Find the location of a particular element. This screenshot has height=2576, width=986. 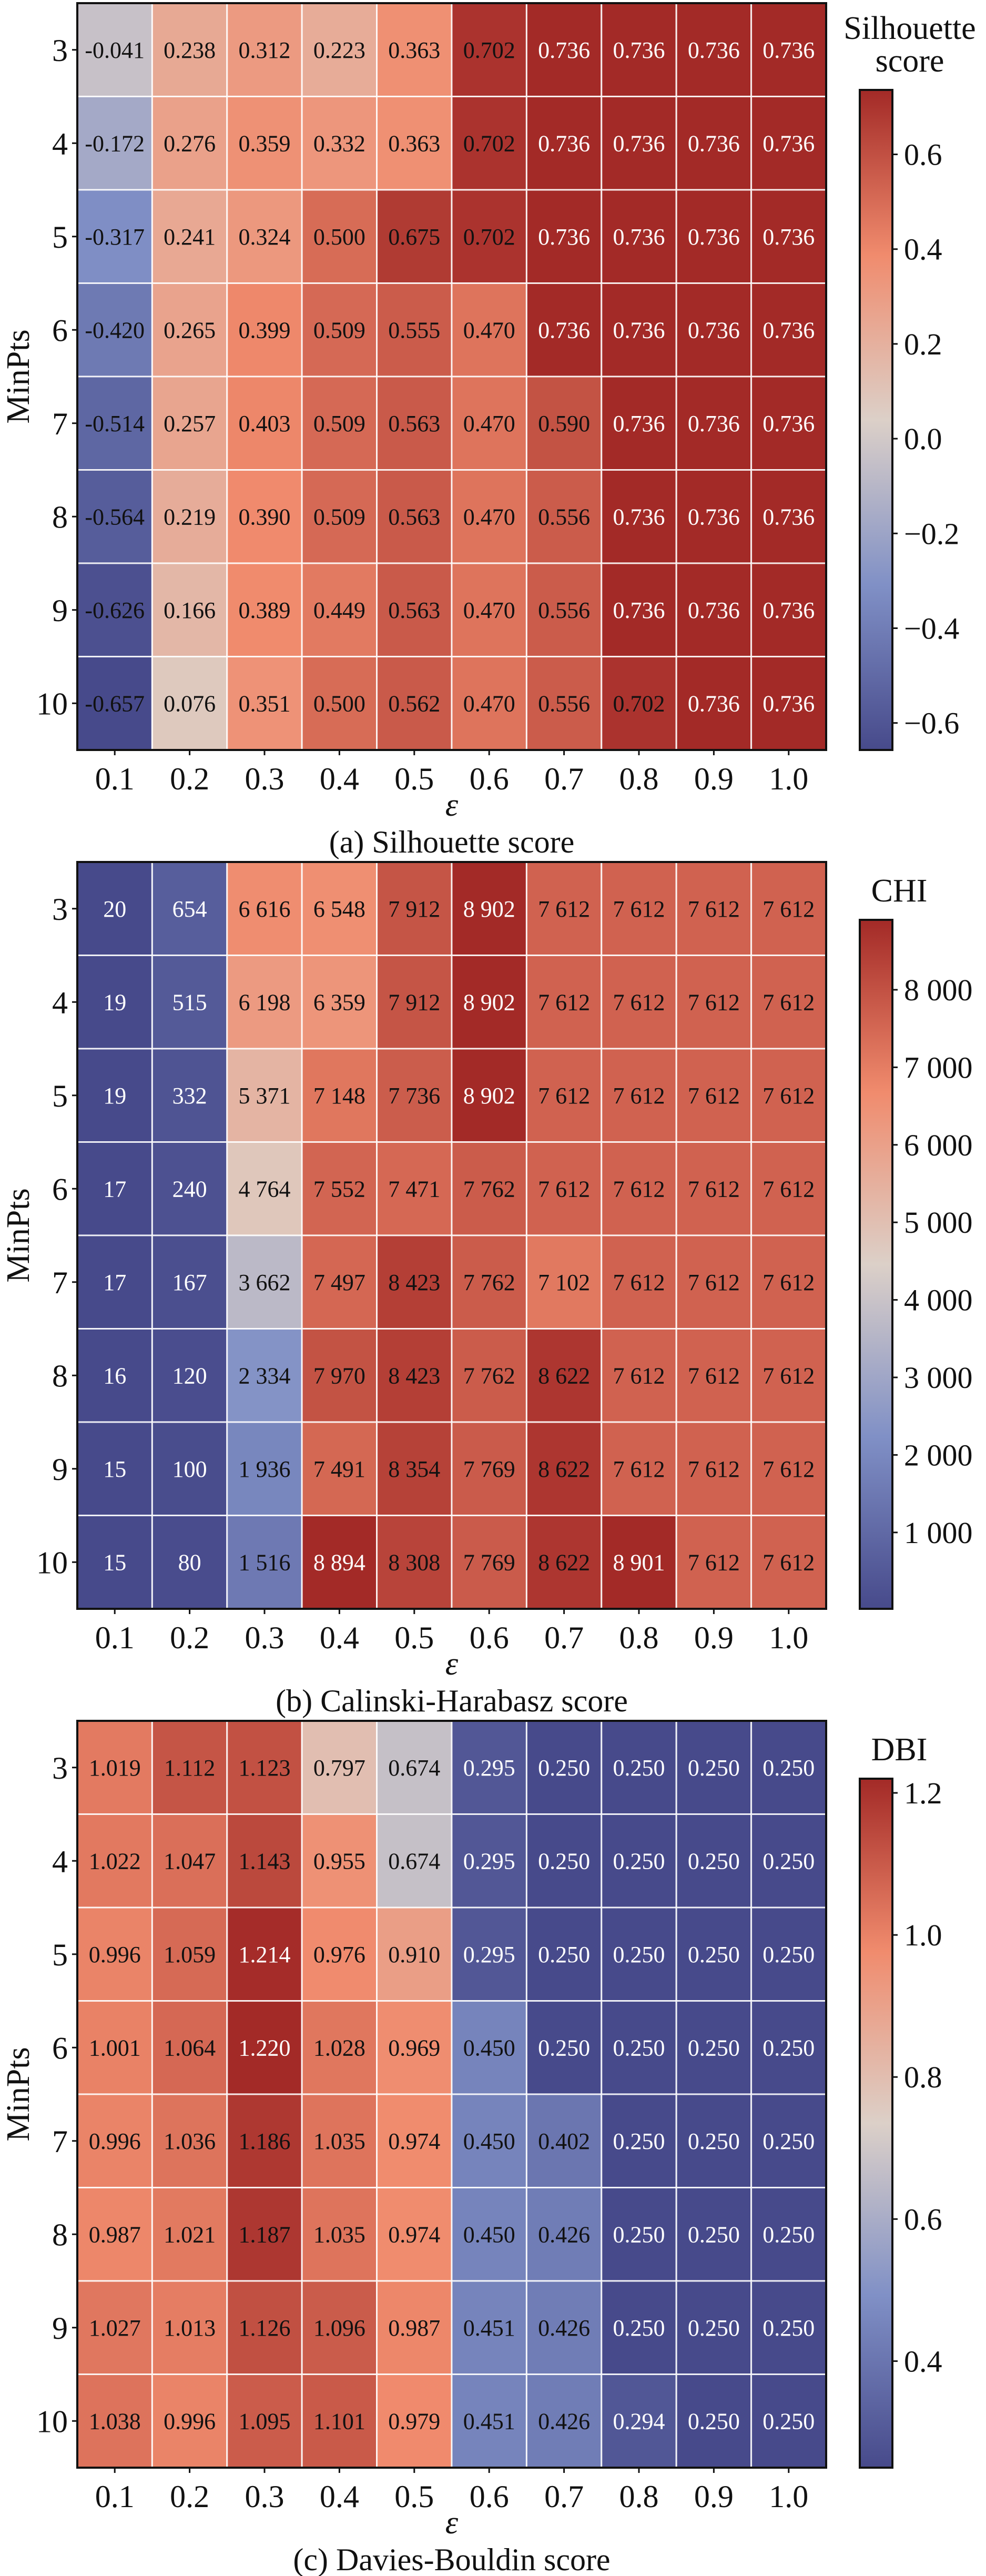

cell-label: 0.294 is located at coordinates (639, 2421).